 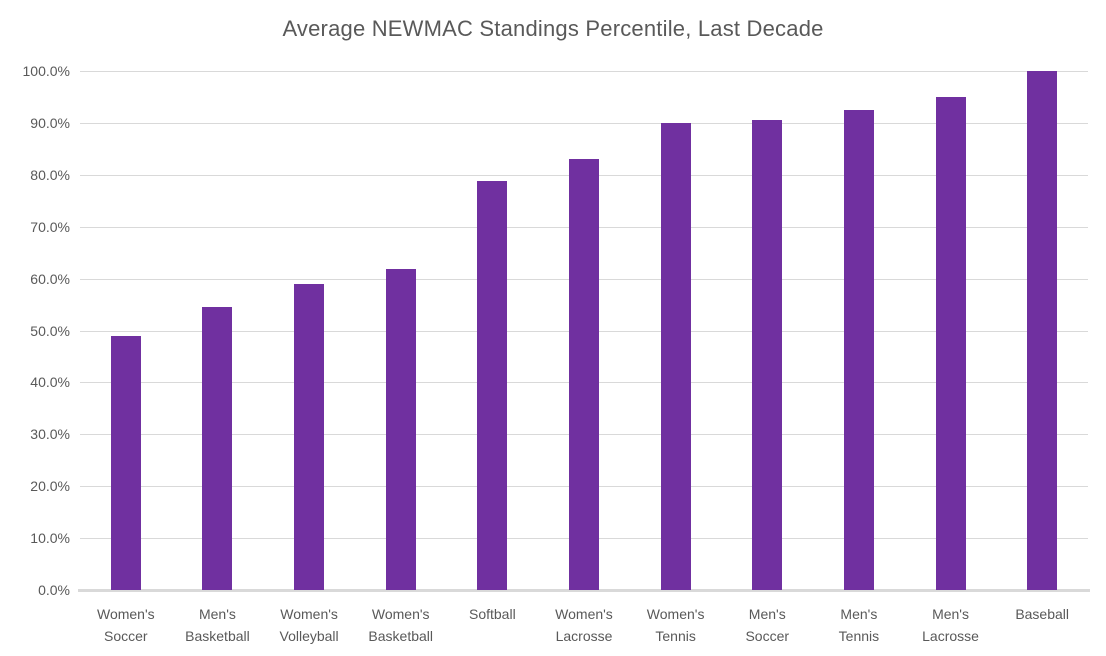 What do you see at coordinates (54, 590) in the screenshot?
I see `y-tick-label: 0.0%` at bounding box center [54, 590].